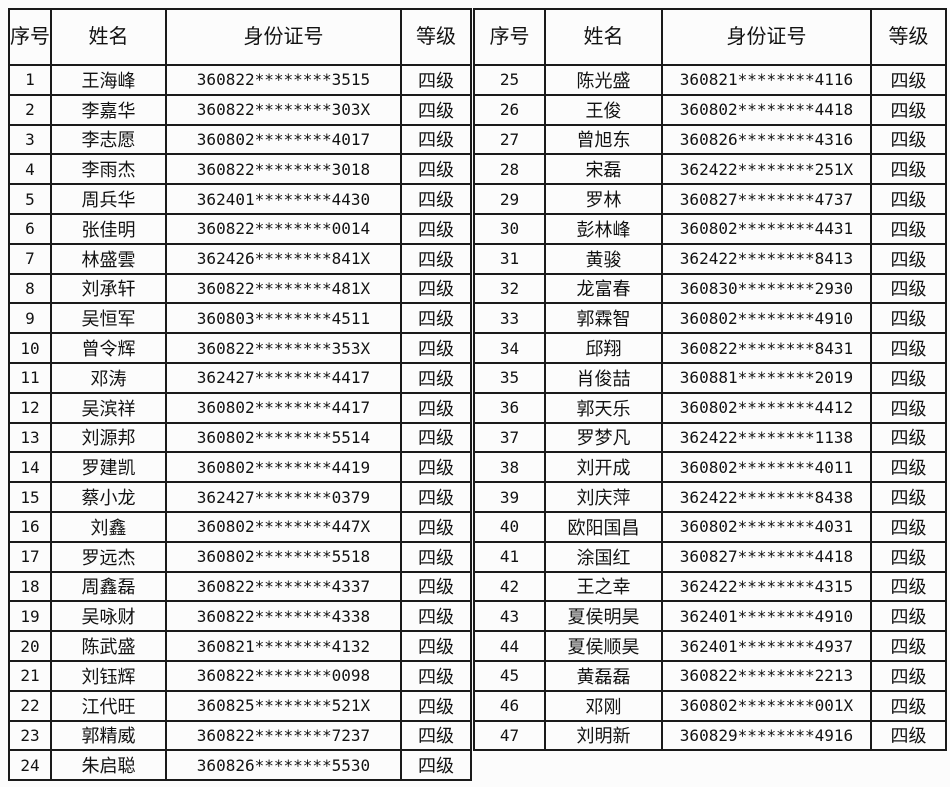 The image size is (950, 787). I want to click on person-name: 罗梦凡, so click(603, 437).